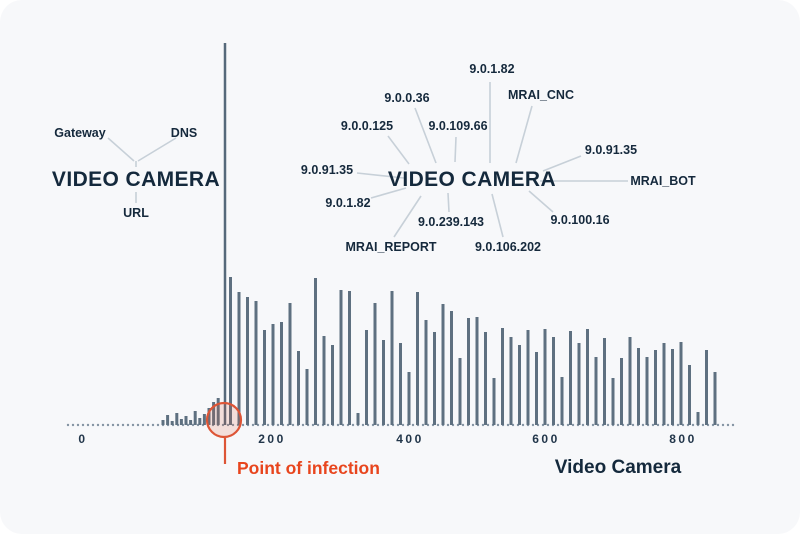  Describe the element at coordinates (80, 133) in the screenshot. I see `pre-infection-node-label: Gateway` at that location.